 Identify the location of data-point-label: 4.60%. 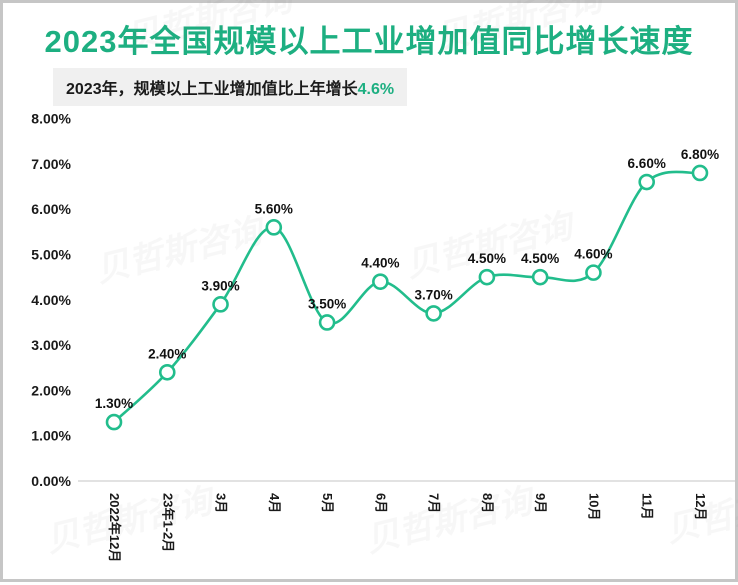
(593, 254).